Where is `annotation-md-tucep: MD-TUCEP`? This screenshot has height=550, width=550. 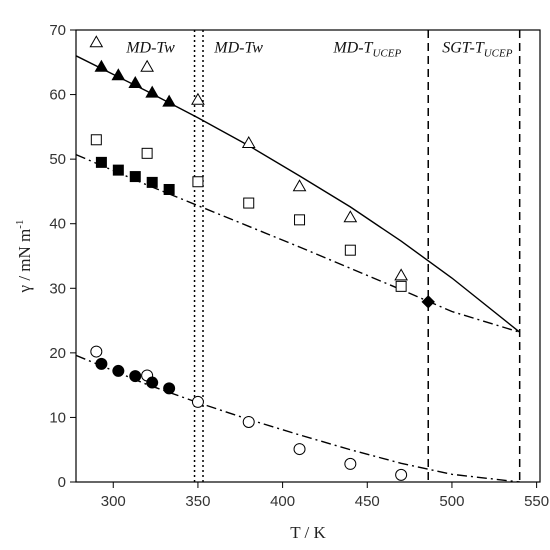
annotation-md-tucep: MD-TUCEP is located at coordinates (366, 50).